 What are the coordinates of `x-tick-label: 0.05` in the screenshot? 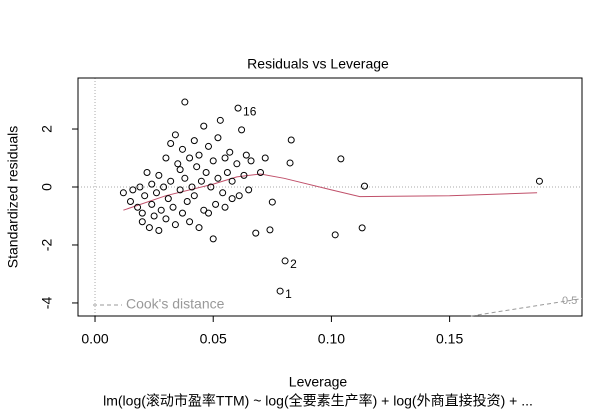 It's located at (213, 339).